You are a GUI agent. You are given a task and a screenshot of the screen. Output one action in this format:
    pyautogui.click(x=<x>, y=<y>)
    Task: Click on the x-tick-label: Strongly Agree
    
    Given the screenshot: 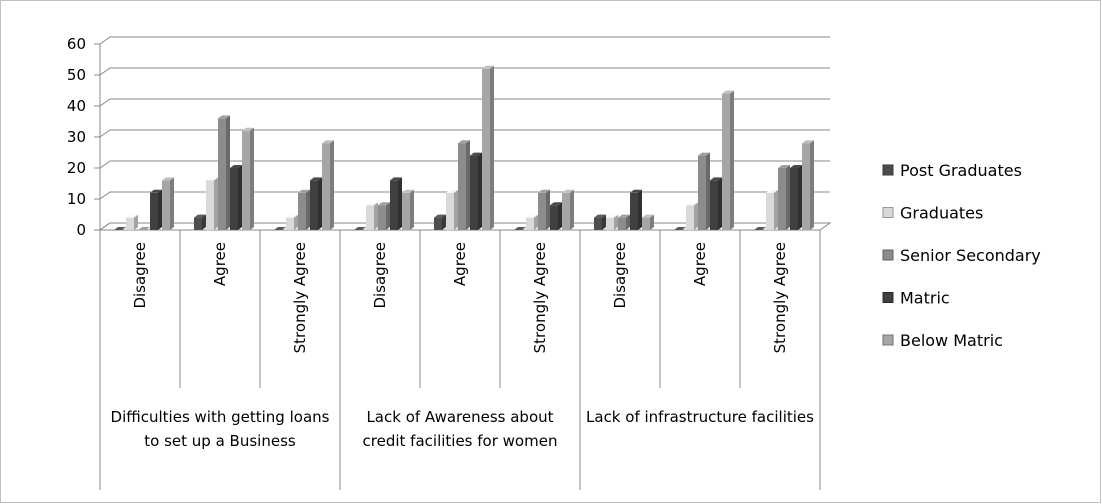 What is the action you would take?
    pyautogui.click(x=300, y=297)
    